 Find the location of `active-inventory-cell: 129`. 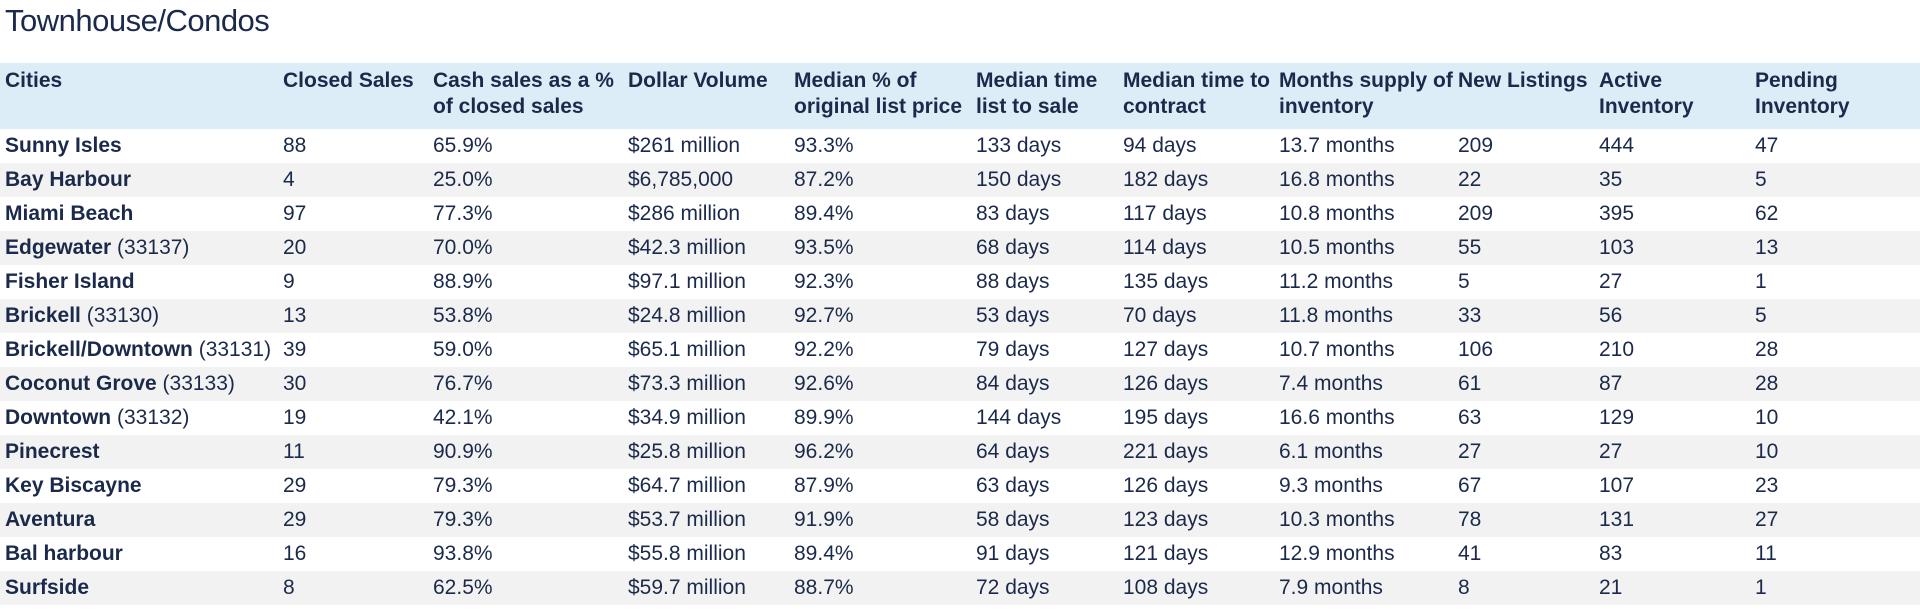

active-inventory-cell: 129 is located at coordinates (1617, 417).